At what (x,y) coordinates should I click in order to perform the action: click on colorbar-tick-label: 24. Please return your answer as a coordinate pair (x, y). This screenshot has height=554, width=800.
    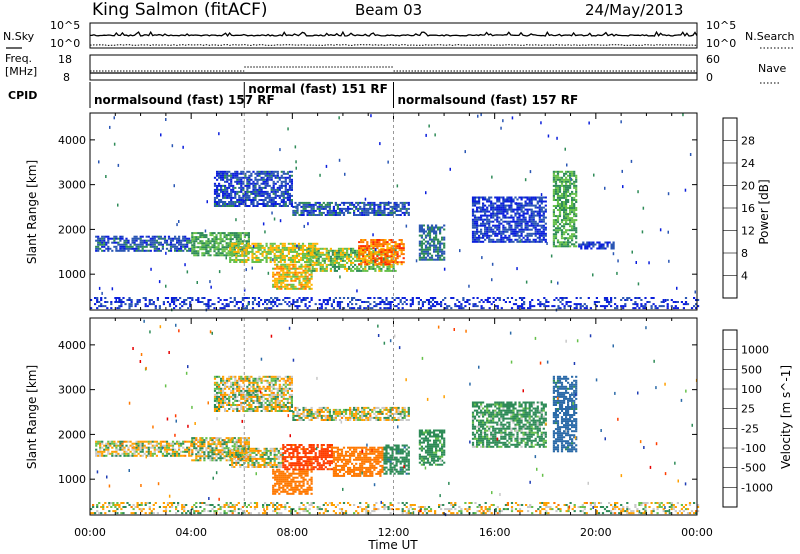
    Looking at the image, I should click on (748, 163).